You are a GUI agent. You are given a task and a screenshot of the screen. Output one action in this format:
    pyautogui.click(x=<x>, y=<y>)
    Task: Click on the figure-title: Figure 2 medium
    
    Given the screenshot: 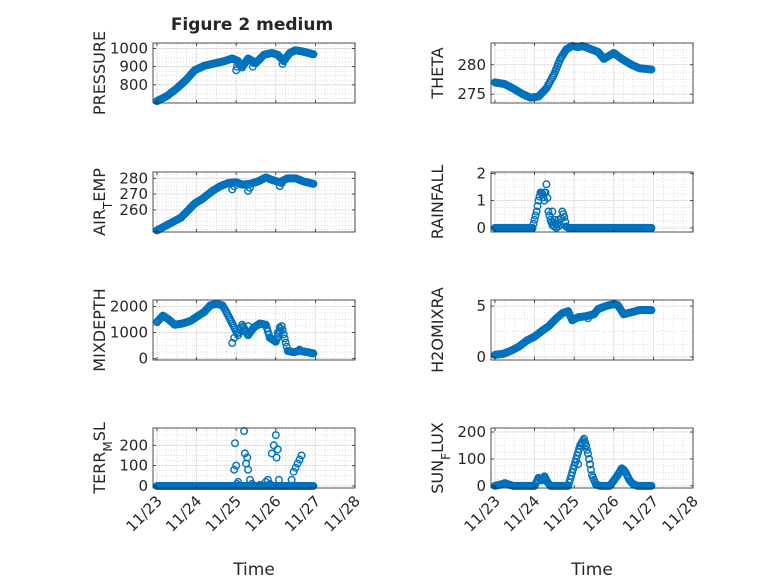 What is the action you would take?
    pyautogui.click(x=252, y=25)
    